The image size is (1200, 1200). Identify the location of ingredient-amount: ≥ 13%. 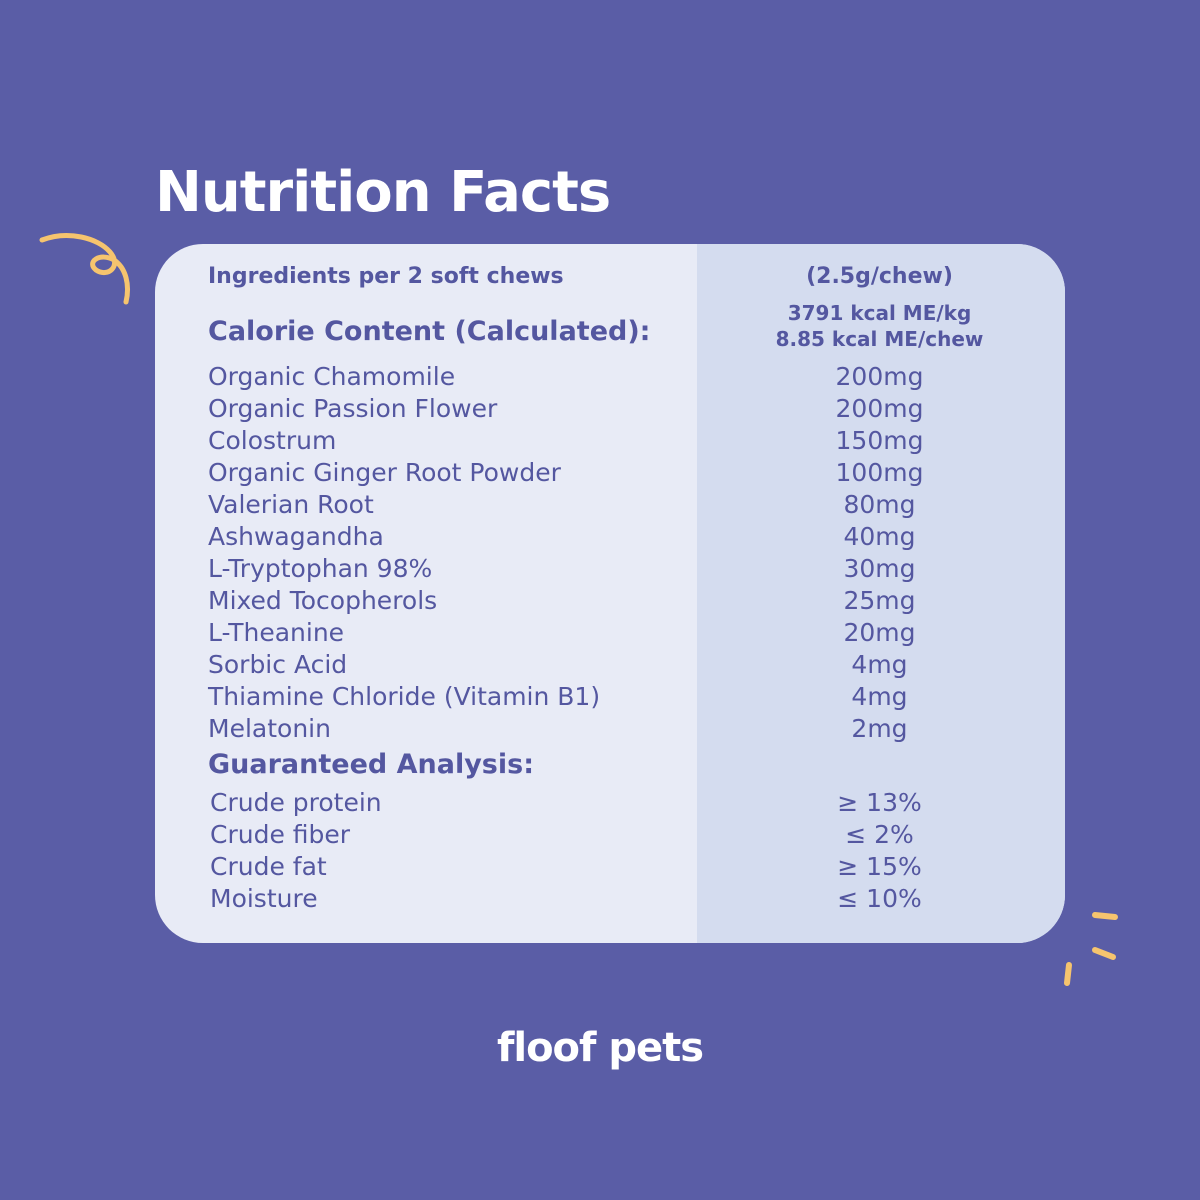
(879, 802).